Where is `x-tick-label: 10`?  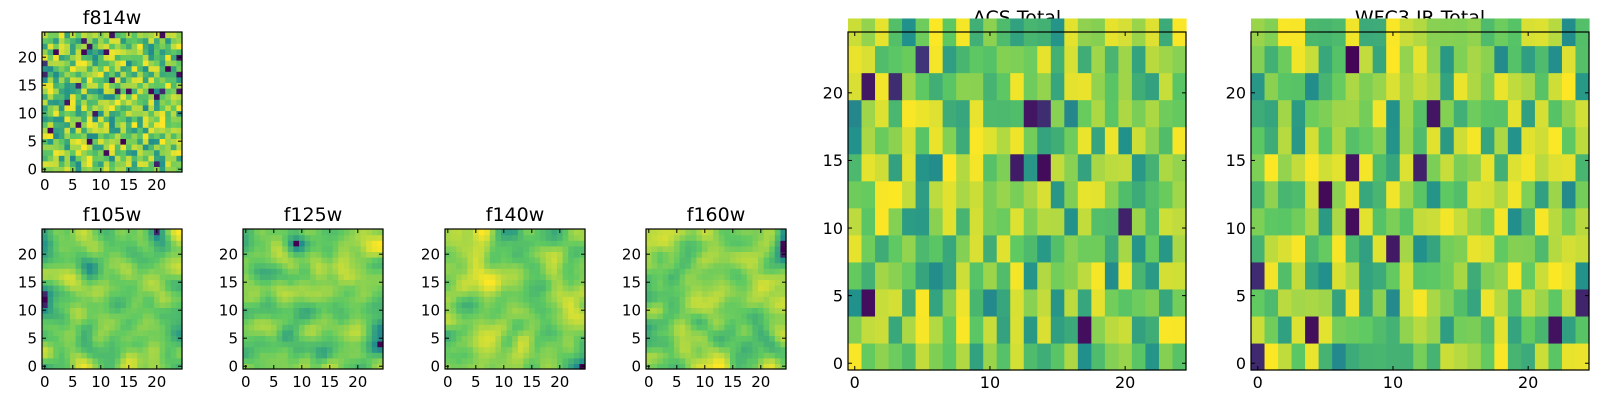
x-tick-label: 10 is located at coordinates (301, 382).